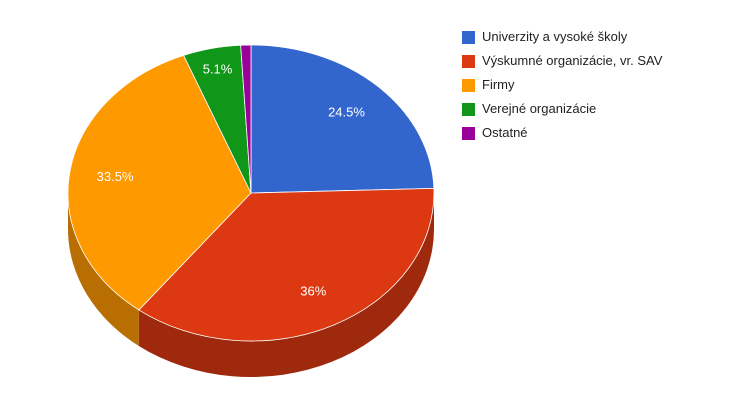  What do you see at coordinates (346, 112) in the screenshot?
I see `data-label: 24.5%` at bounding box center [346, 112].